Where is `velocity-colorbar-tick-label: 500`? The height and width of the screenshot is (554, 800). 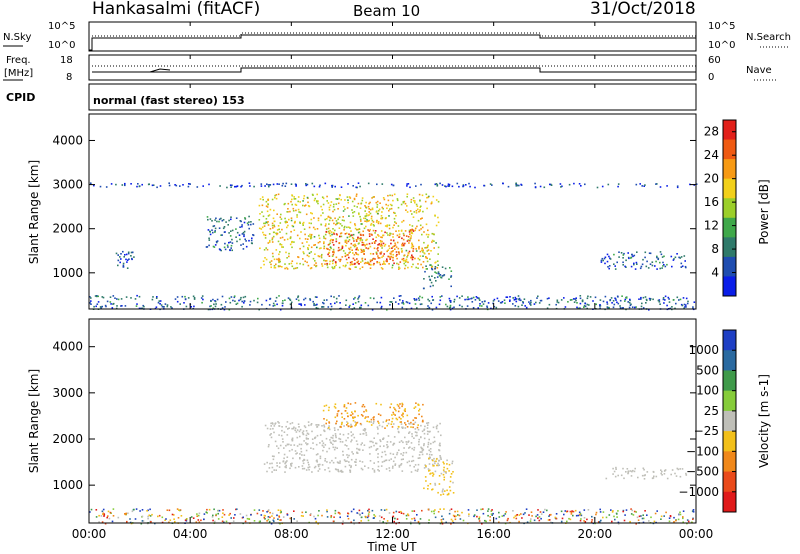
velocity-colorbar-tick-label: 500 is located at coordinates (707, 370).